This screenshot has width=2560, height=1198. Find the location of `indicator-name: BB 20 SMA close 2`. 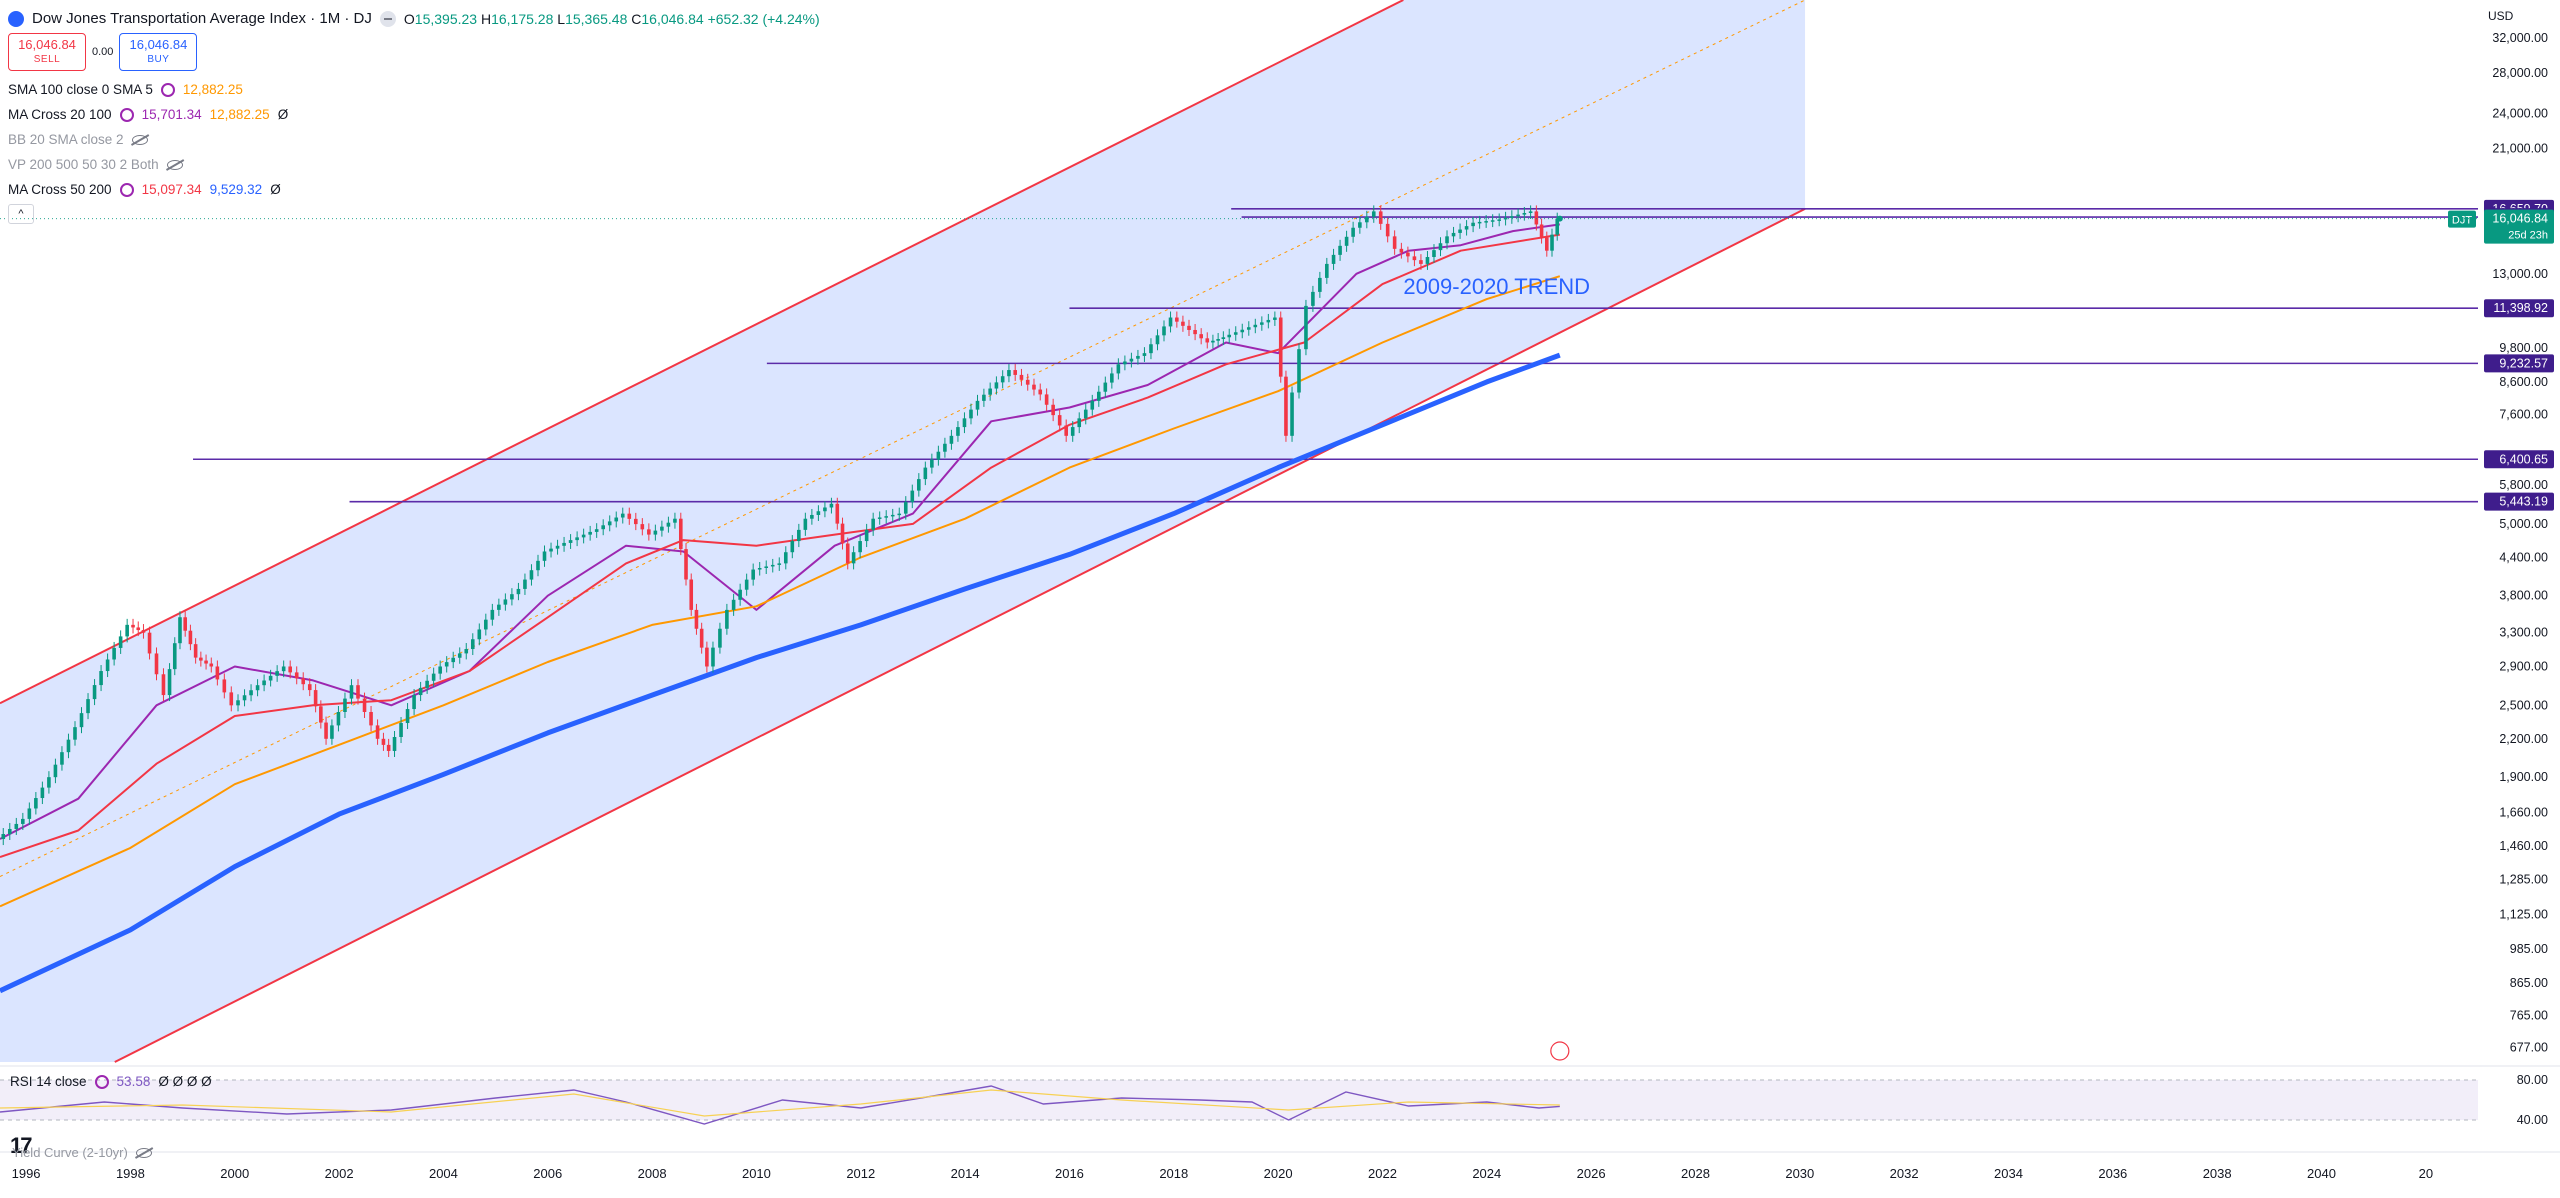

indicator-name: BB 20 SMA close 2 is located at coordinates (66, 139).